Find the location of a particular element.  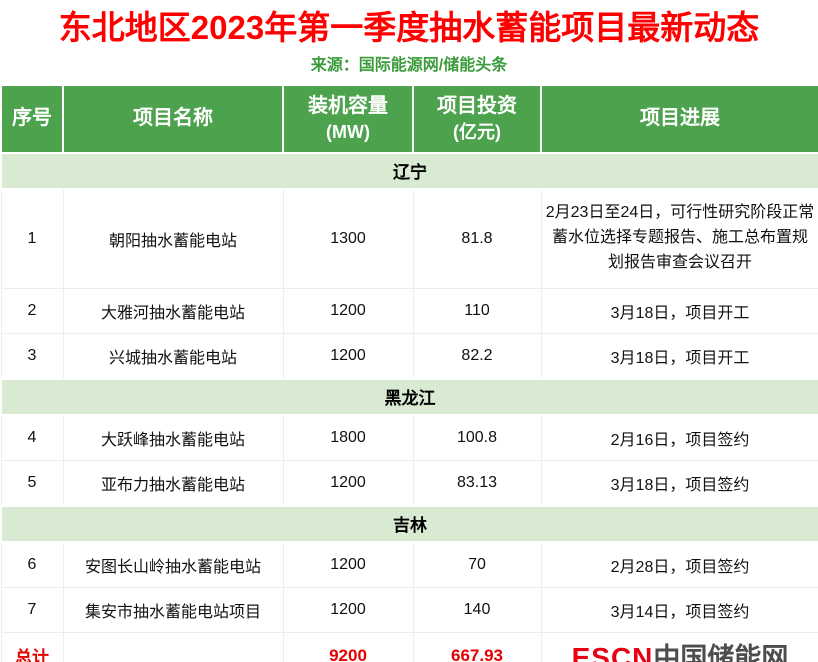

section-label: 黑龙江 is located at coordinates (409, 396).